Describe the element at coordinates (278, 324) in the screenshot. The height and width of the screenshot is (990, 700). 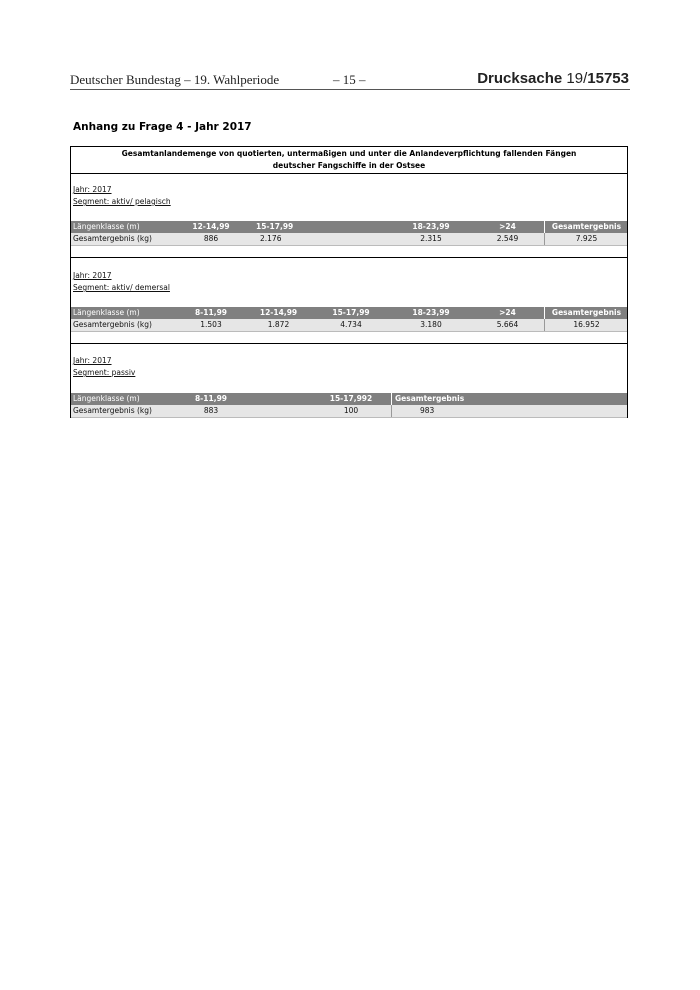
I see `value-cell: 1.872` at that location.